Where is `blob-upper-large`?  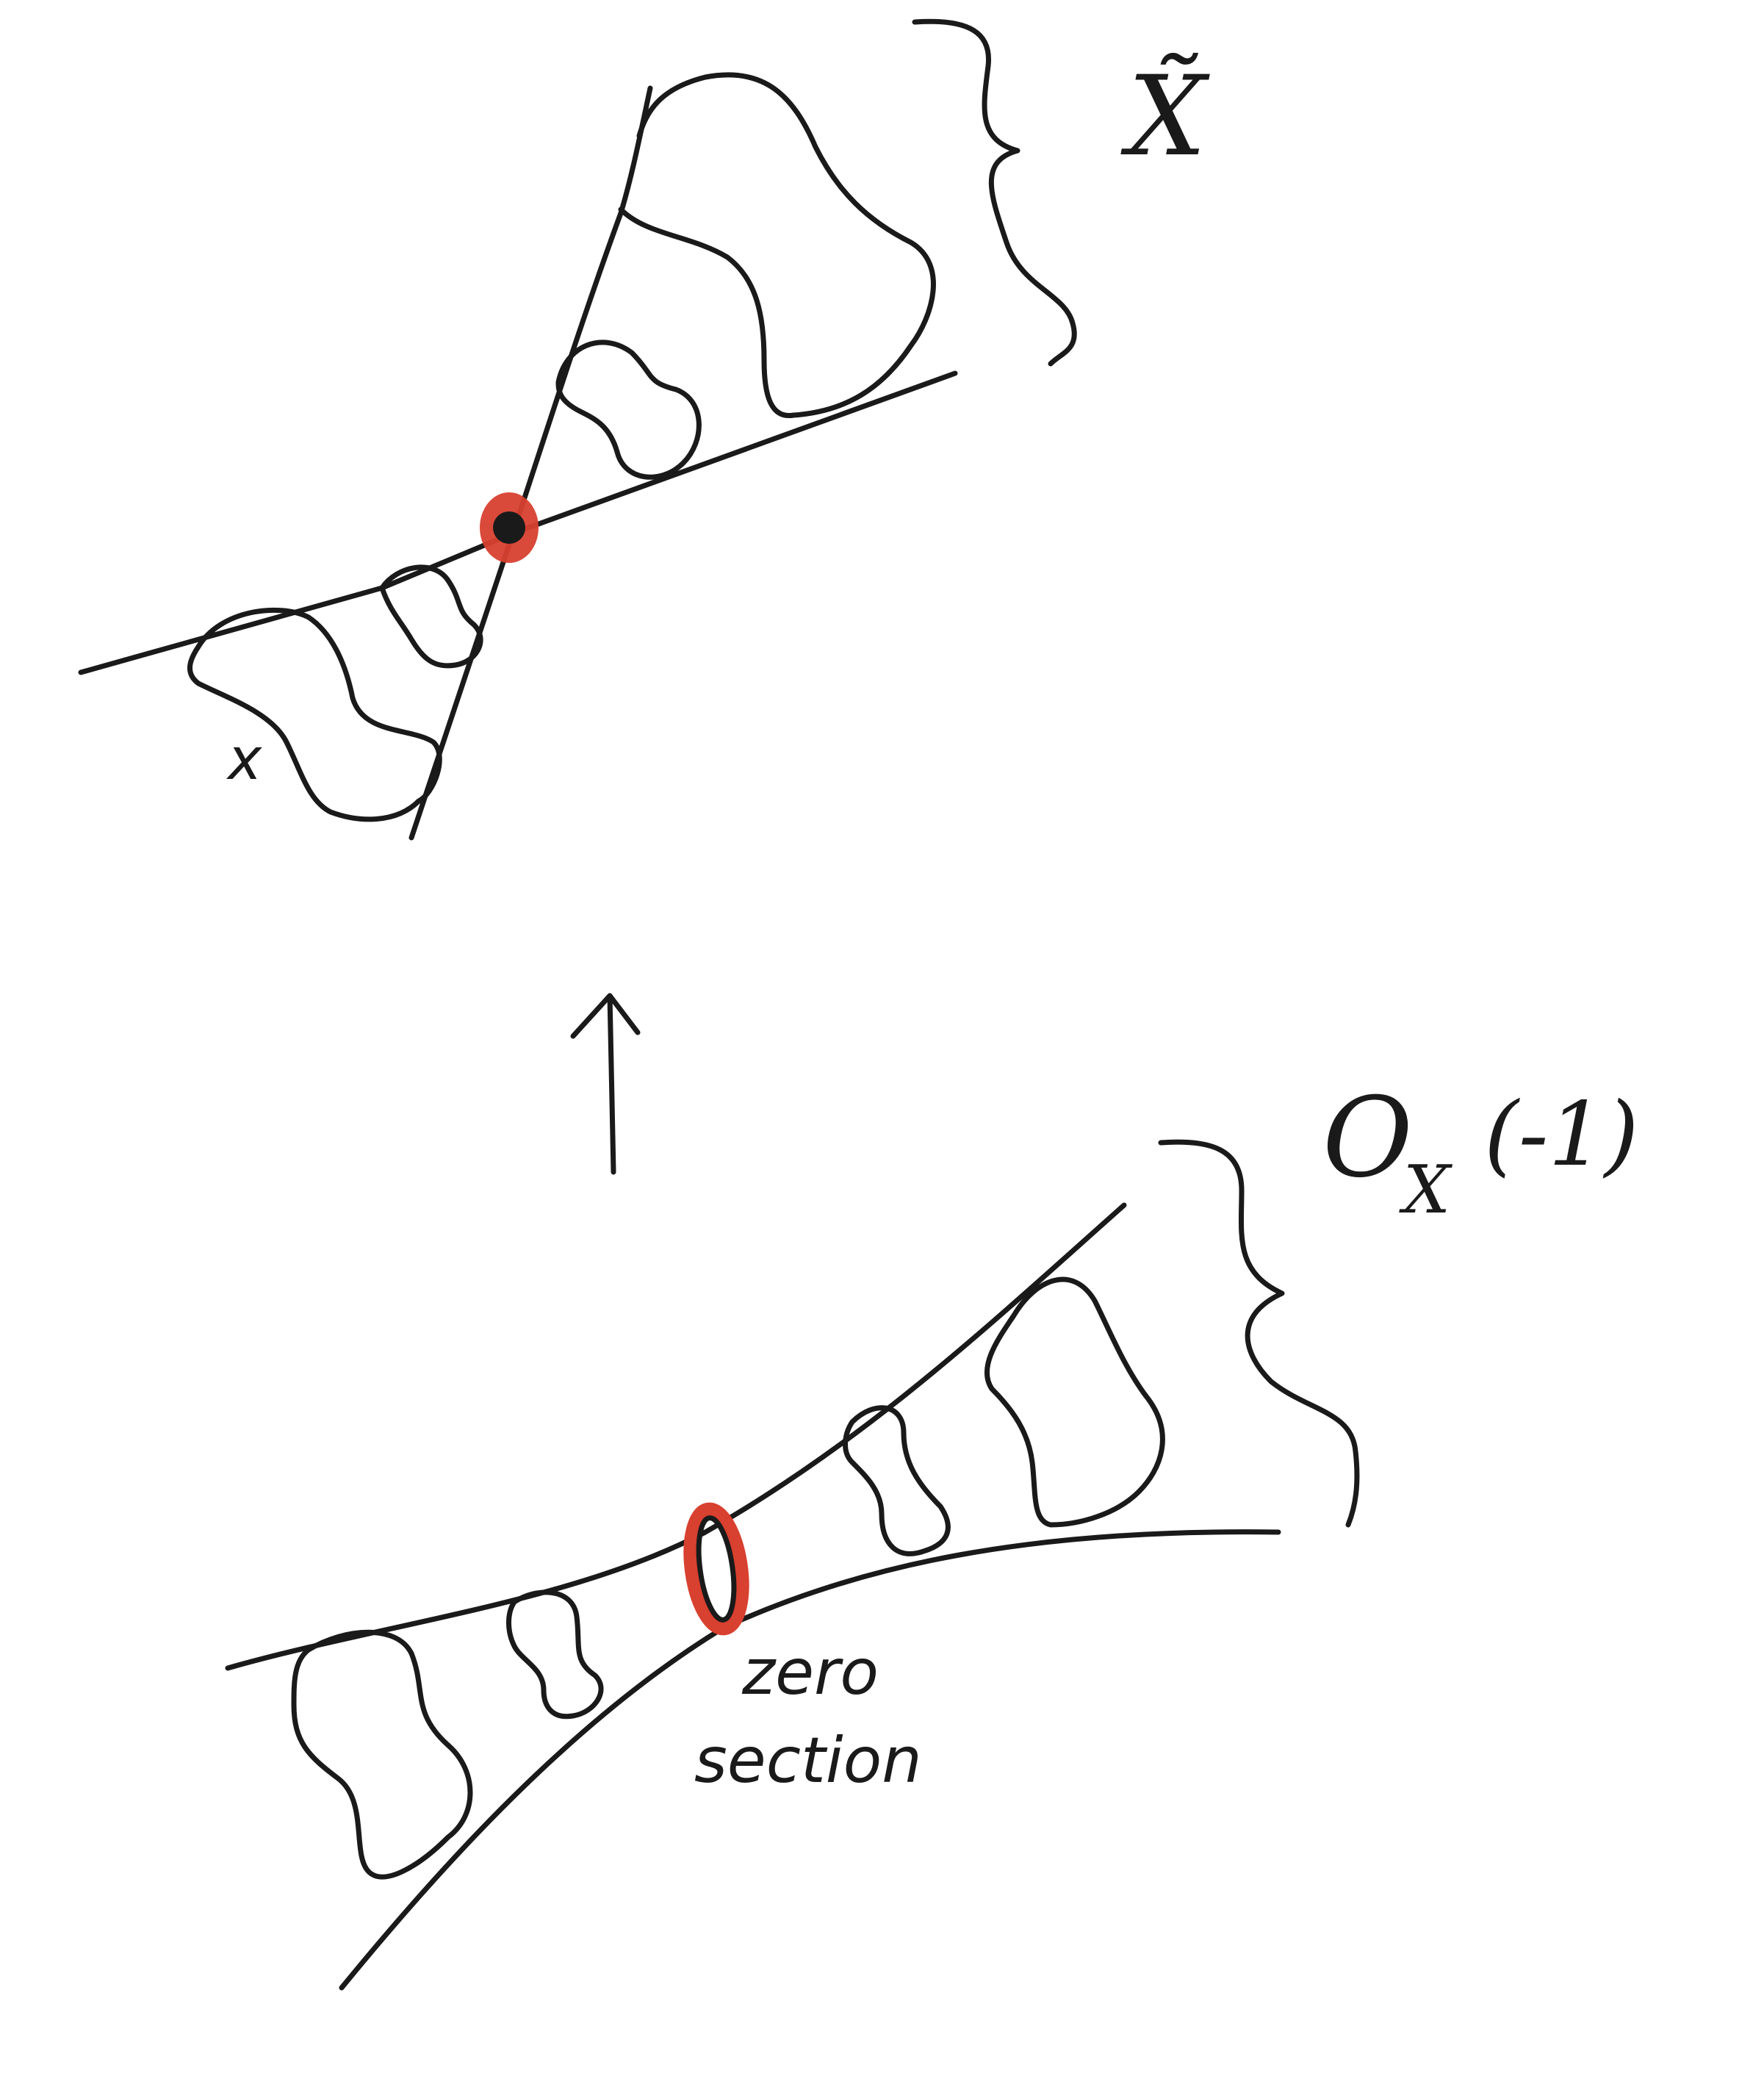 blob-upper-large is located at coordinates (777, 245).